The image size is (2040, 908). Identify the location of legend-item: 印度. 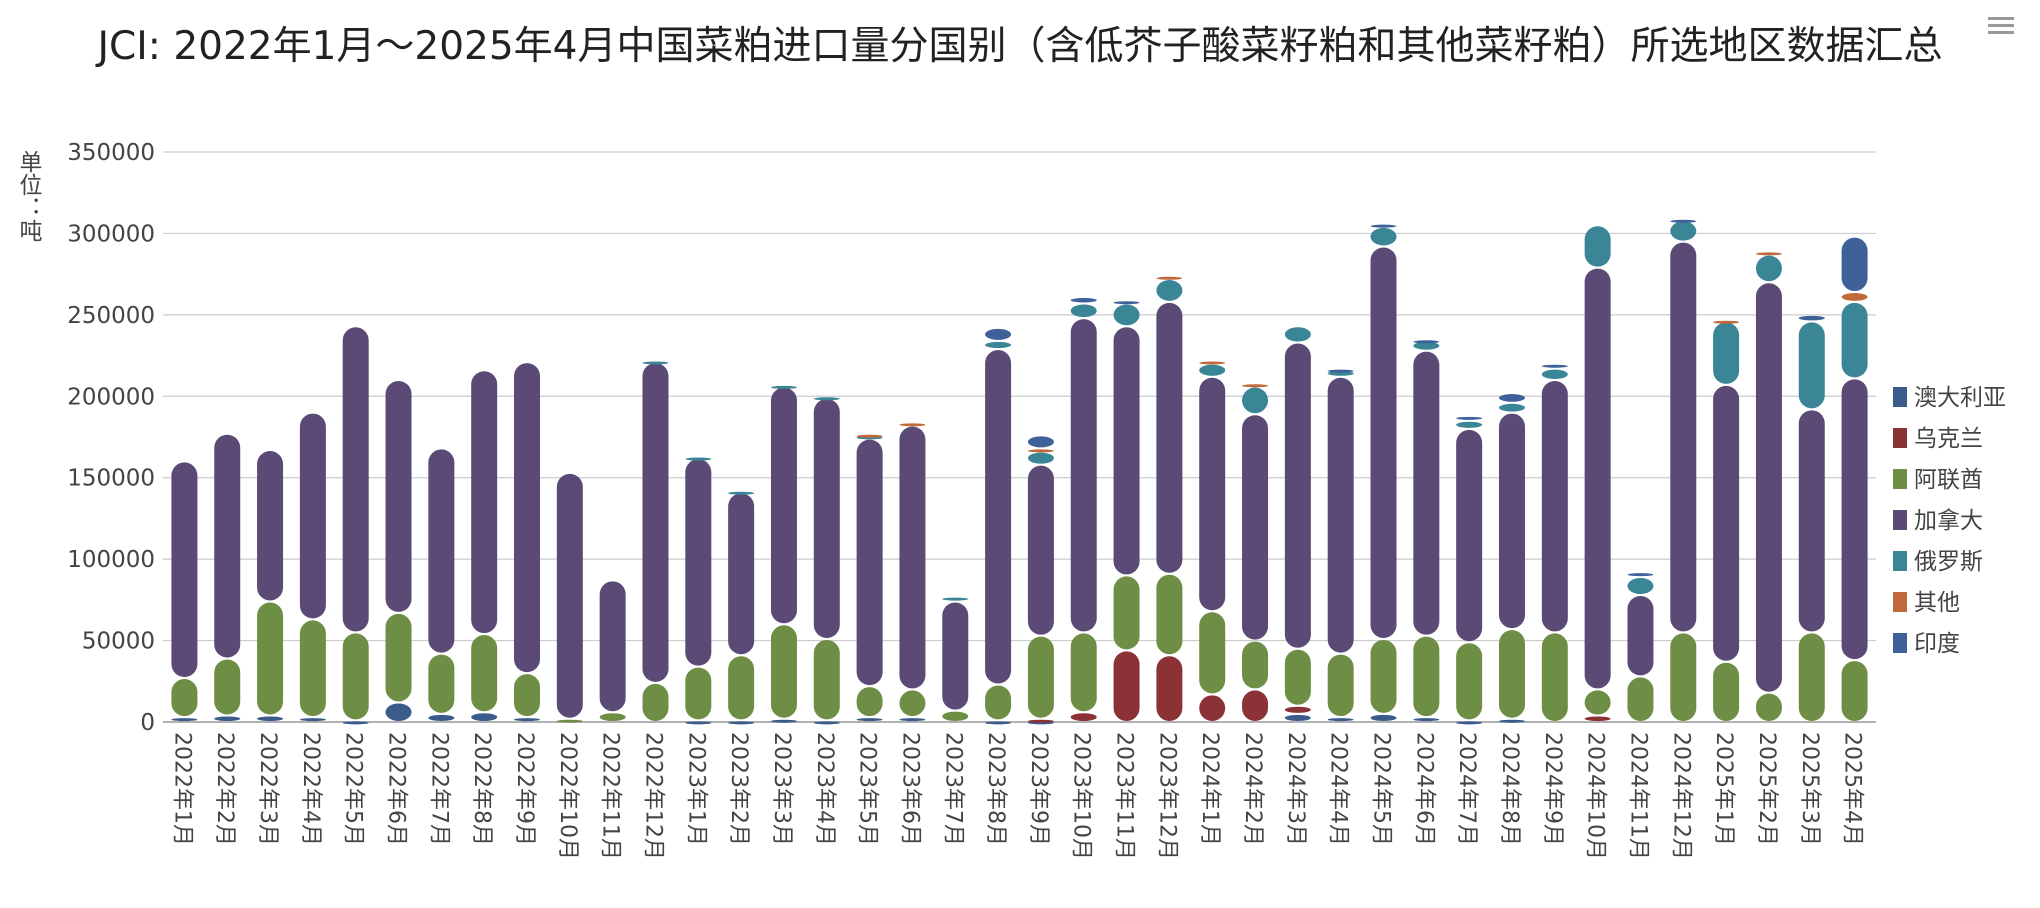
(1937, 644).